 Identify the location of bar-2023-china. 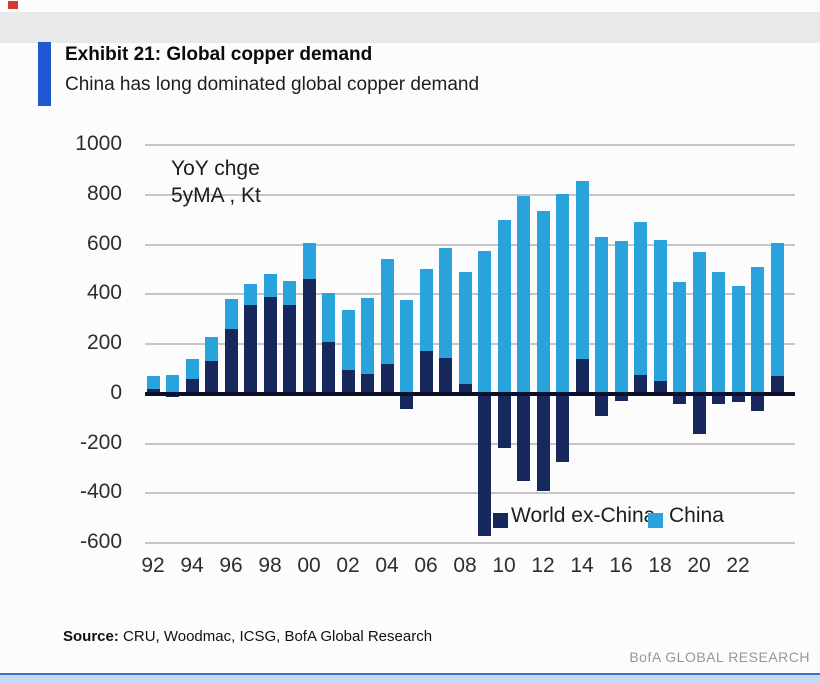
(757, 330).